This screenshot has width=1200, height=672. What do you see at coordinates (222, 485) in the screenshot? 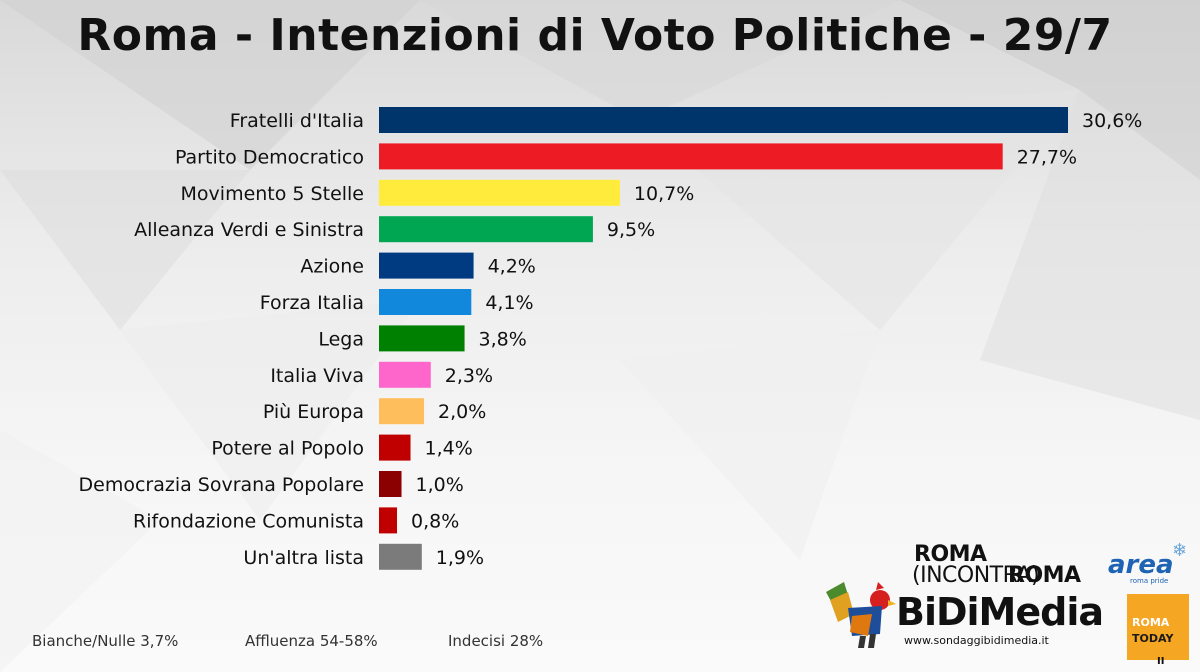
I see `category-label-democrazia-sovrana-popolare: Democrazia Sovrana Popolare` at bounding box center [222, 485].